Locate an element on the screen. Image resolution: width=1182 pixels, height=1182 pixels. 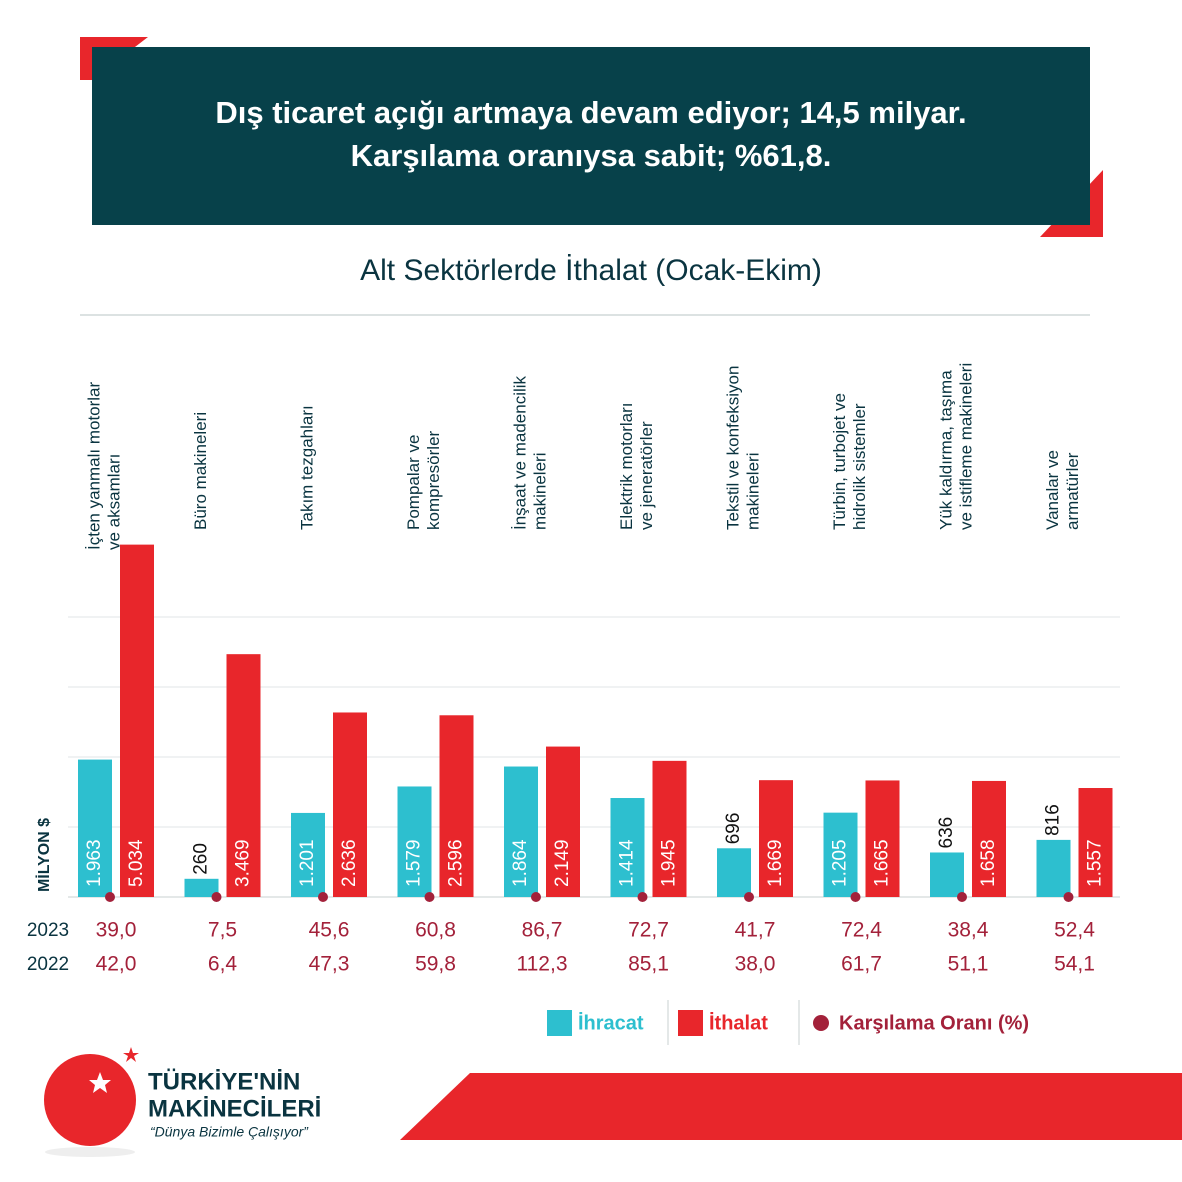
banner is located at coordinates (591, 136).